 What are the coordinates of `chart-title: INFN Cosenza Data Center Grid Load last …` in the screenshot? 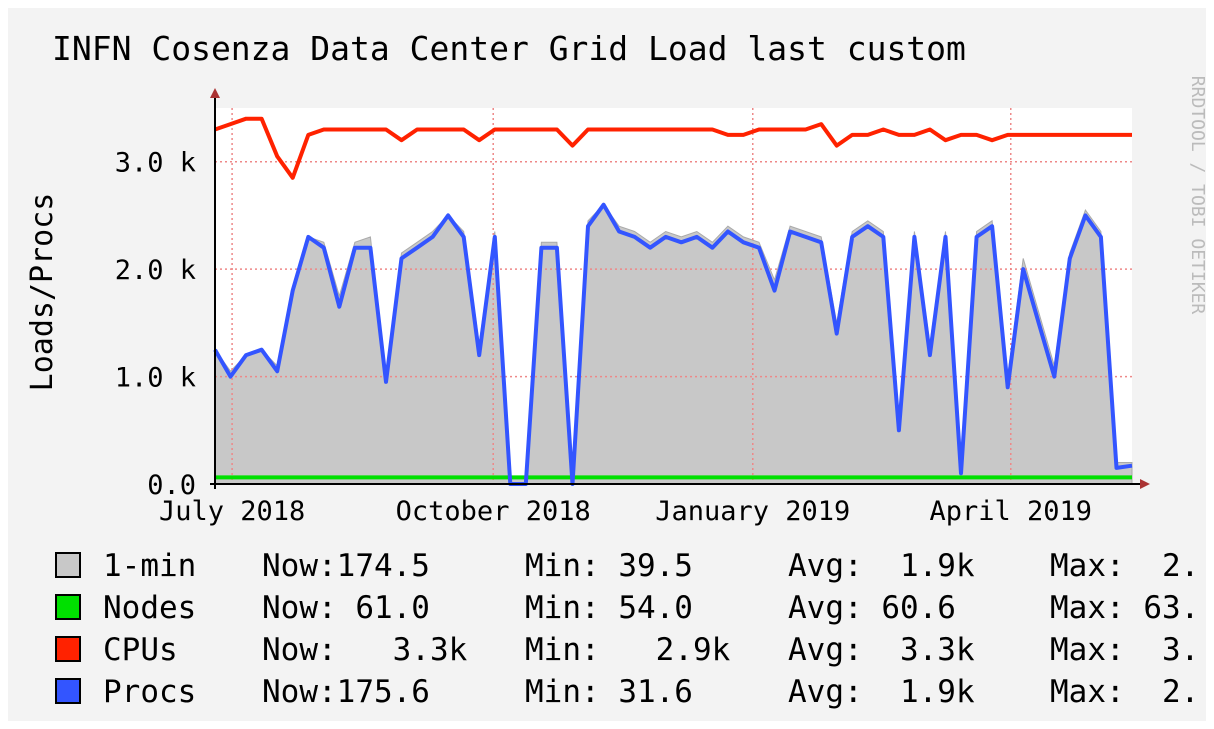 It's located at (509, 48).